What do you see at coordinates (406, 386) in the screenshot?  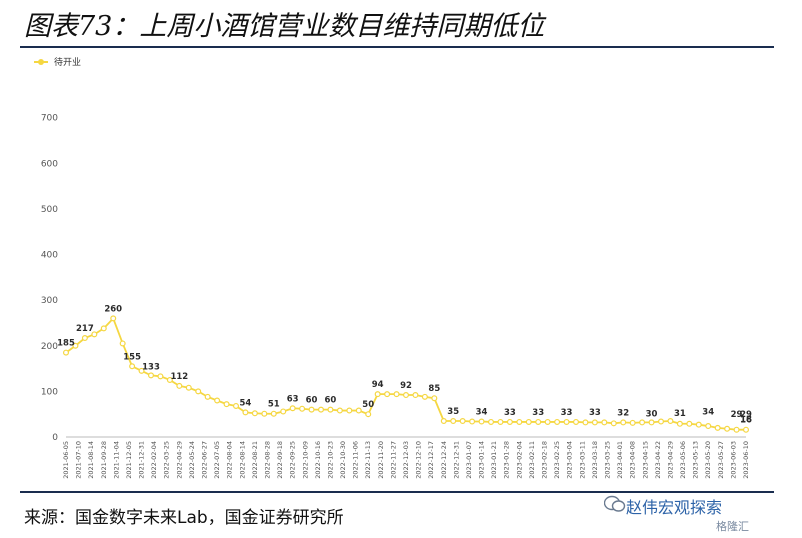 I see `data-label: 92` at bounding box center [406, 386].